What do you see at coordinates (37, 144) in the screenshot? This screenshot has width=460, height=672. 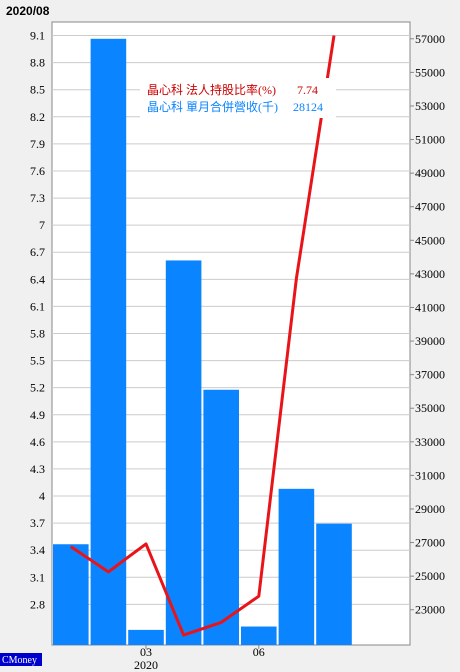 I see `left-tick-label: 7.9` at bounding box center [37, 144].